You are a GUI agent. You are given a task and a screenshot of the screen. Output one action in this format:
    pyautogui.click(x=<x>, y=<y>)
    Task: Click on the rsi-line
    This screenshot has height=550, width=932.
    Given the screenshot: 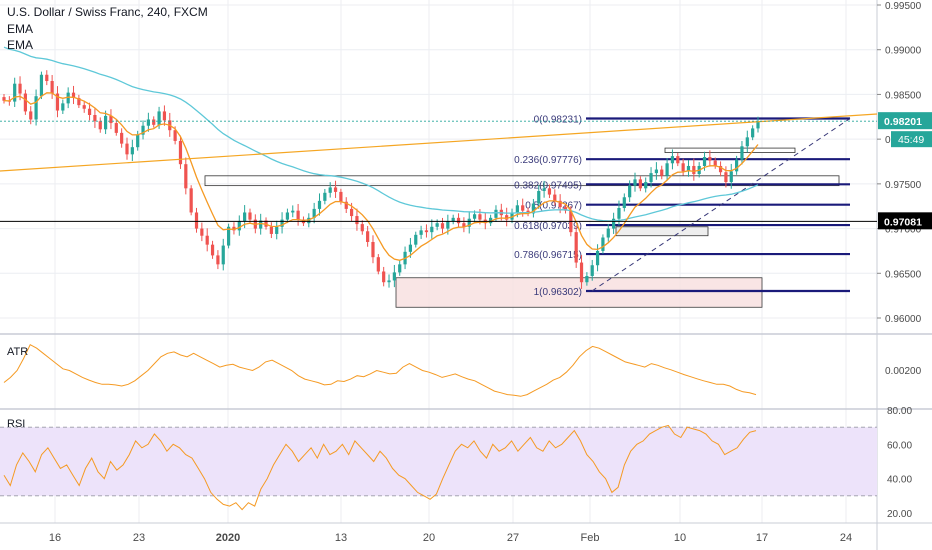 What is the action you would take?
    pyautogui.click(x=380, y=467)
    